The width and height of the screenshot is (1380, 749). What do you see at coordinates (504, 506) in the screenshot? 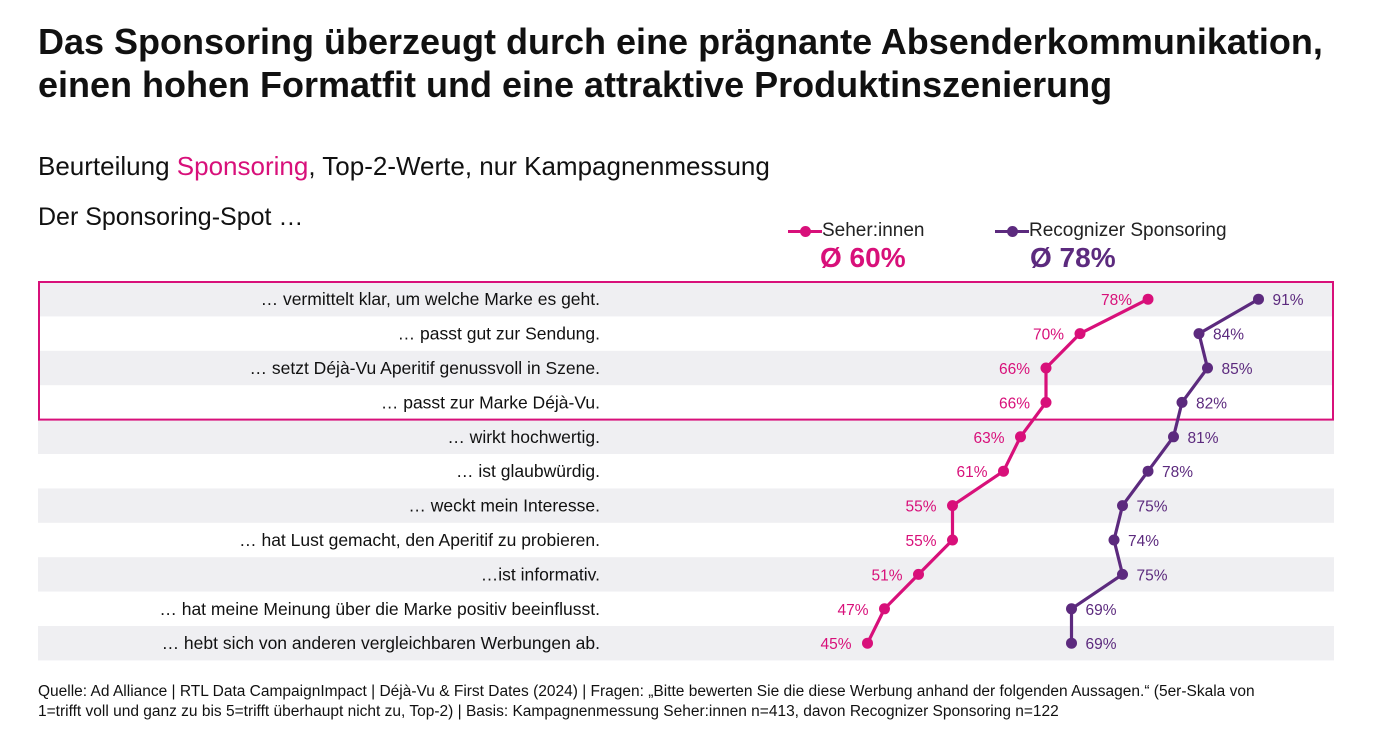
I see `category-label: … weckt mein Interesse.` at bounding box center [504, 506].